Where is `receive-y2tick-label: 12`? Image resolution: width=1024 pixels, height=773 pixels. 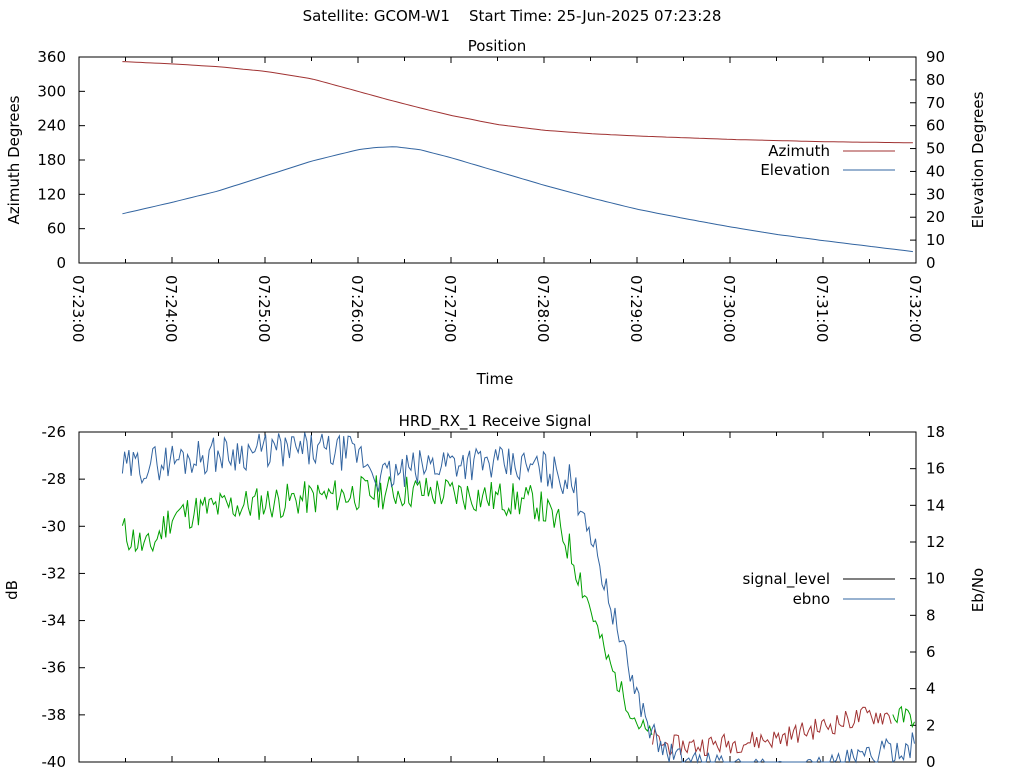
receive-y2tick-label: 12 is located at coordinates (935, 542).